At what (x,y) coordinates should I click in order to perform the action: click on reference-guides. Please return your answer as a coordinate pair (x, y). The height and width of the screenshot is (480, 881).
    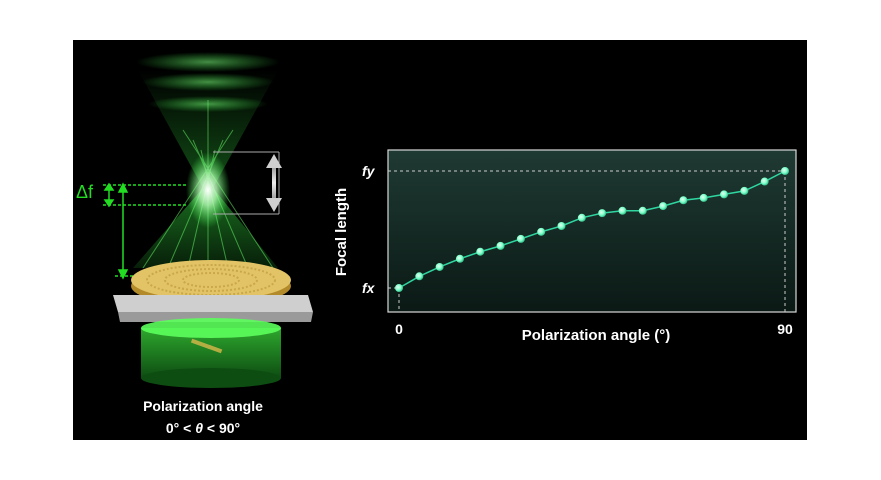
    Looking at the image, I should click on (587, 241).